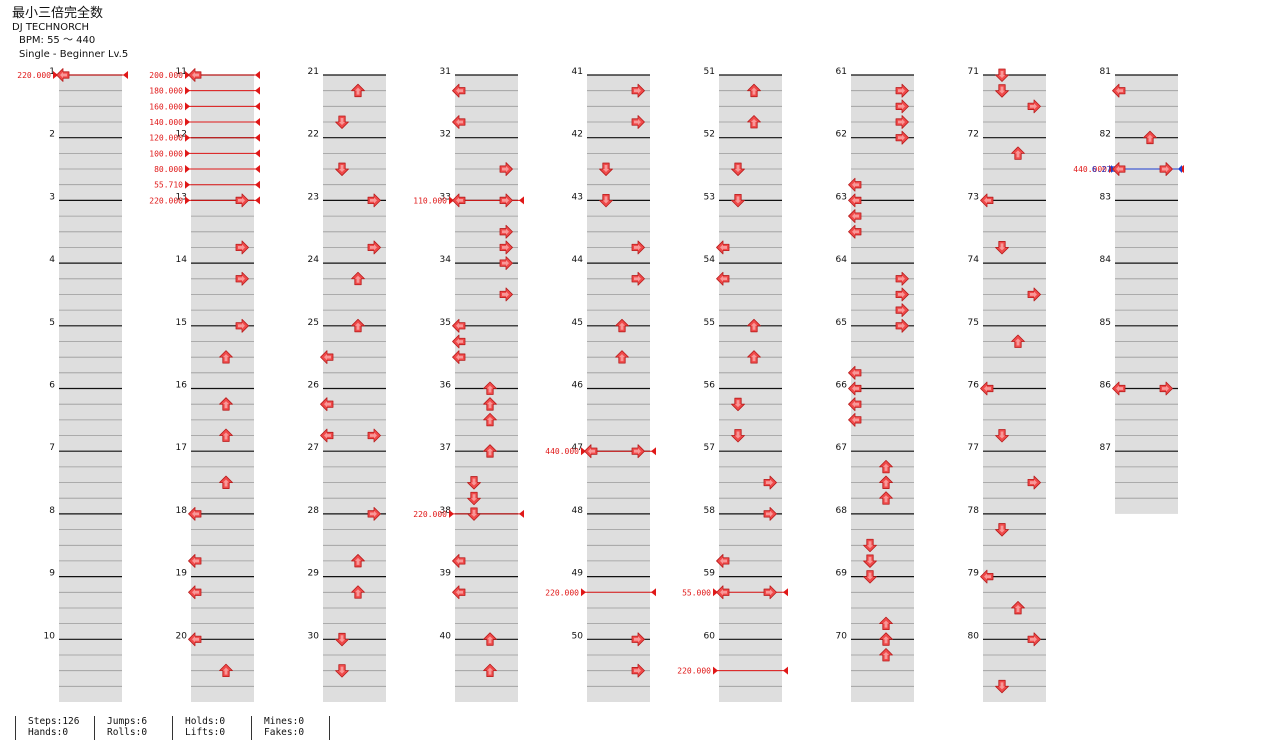 The width and height of the screenshot is (1280, 753). What do you see at coordinates (479, 165) in the screenshot?
I see `measure-32: 32` at bounding box center [479, 165].